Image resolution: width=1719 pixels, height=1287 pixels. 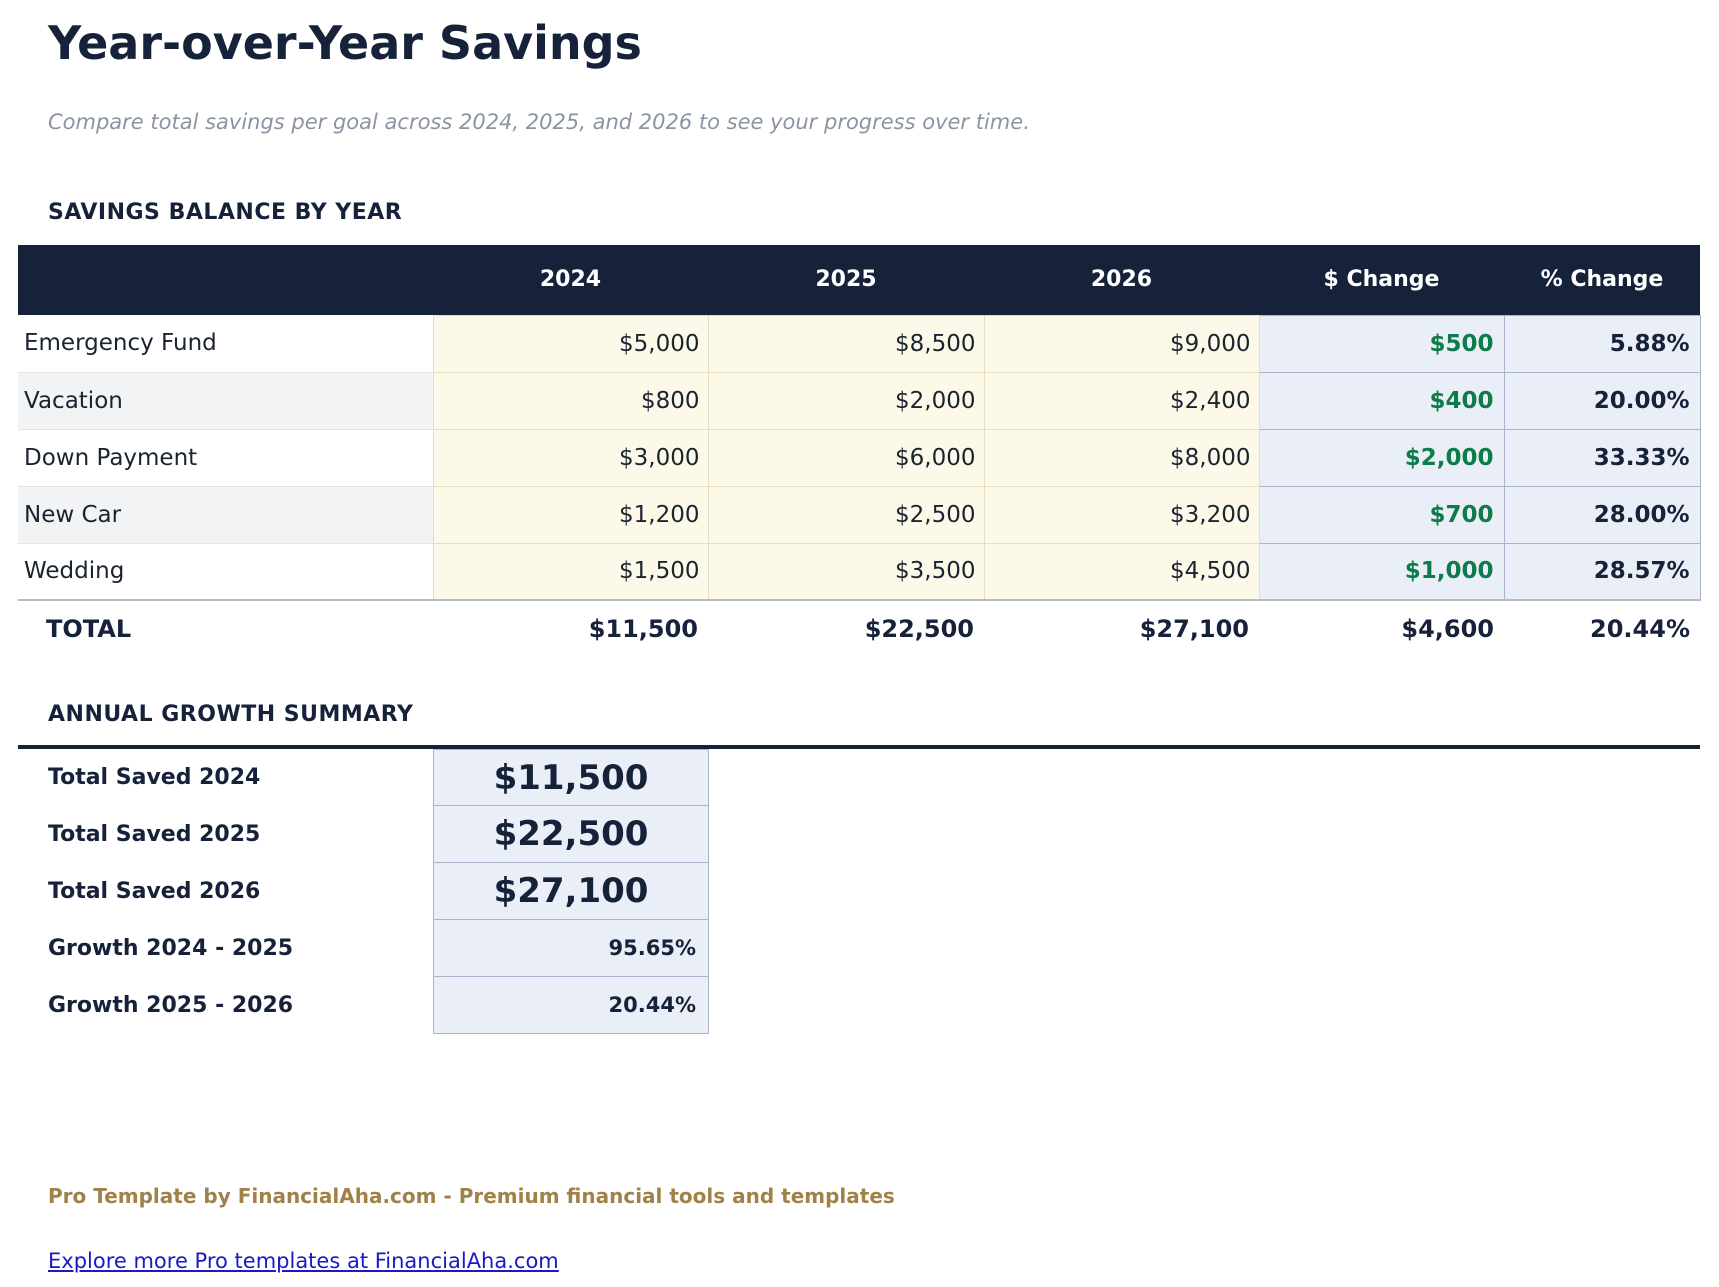 What do you see at coordinates (1381, 571) in the screenshot?
I see `dollar-change: $1,000` at bounding box center [1381, 571].